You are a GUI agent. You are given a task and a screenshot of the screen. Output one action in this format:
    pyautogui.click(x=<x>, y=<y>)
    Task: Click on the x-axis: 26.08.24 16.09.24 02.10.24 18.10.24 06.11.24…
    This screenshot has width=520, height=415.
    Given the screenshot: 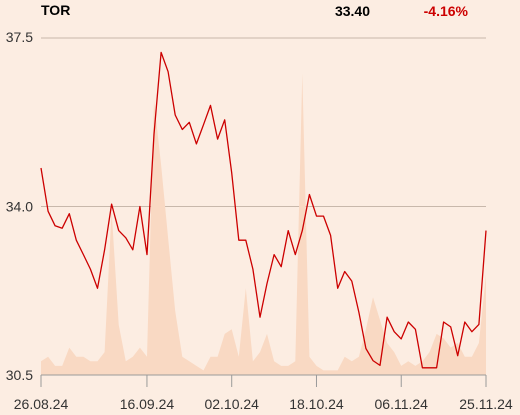 What is the action you would take?
    pyautogui.click(x=263, y=393)
    